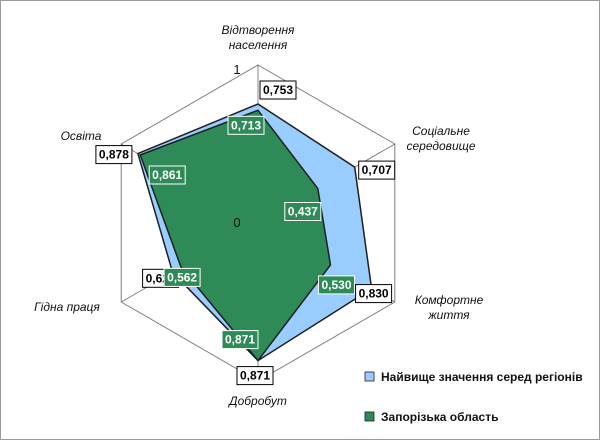  Describe the element at coordinates (236, 222) in the screenshot. I see `tick-label-0: 0` at that location.